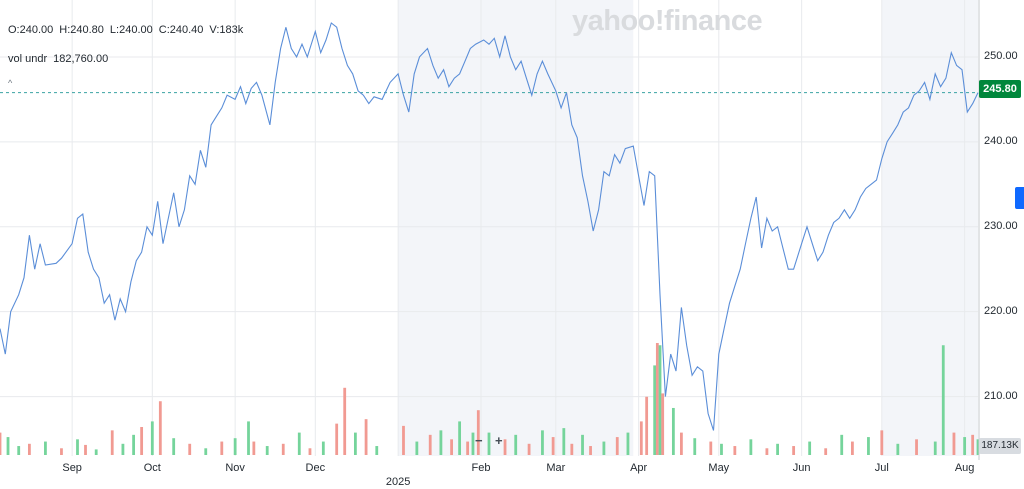 The width and height of the screenshot is (1024, 489). Describe the element at coordinates (398, 482) in the screenshot. I see `year-label: 2025` at that location.